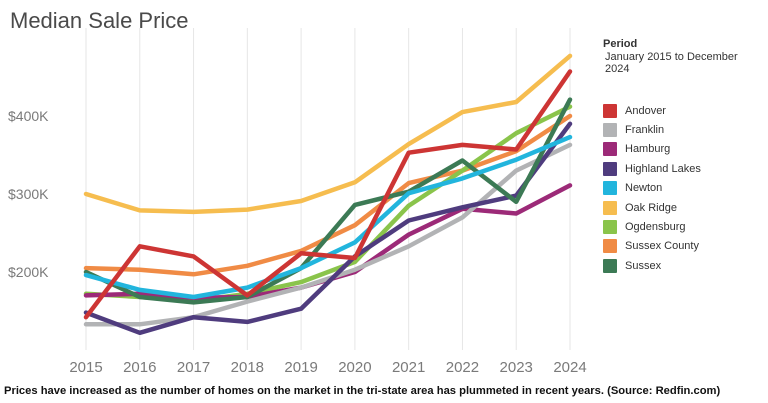  What do you see at coordinates (408, 367) in the screenshot?
I see `x-tick-label: 2021` at bounding box center [408, 367].